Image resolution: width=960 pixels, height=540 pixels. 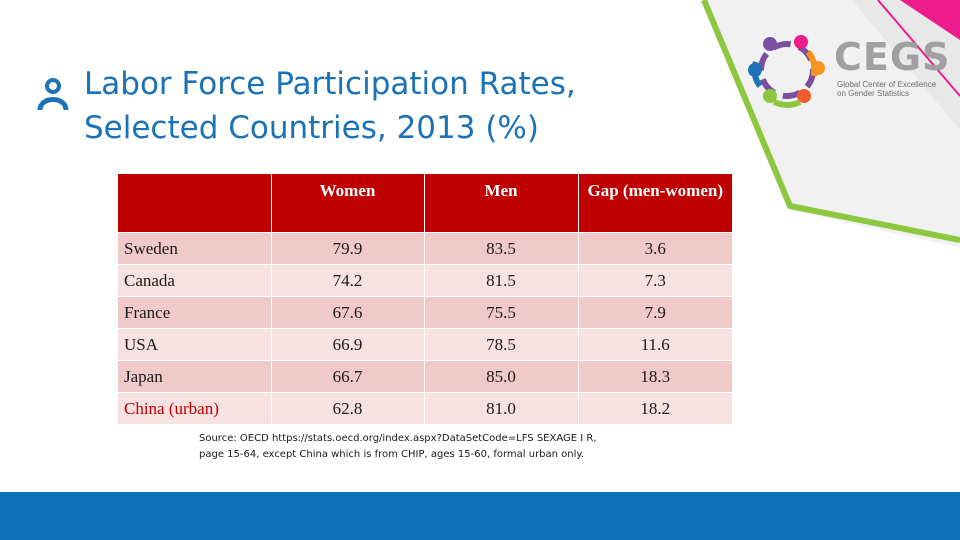 What do you see at coordinates (195, 344) in the screenshot?
I see `country-cell: USA` at bounding box center [195, 344].